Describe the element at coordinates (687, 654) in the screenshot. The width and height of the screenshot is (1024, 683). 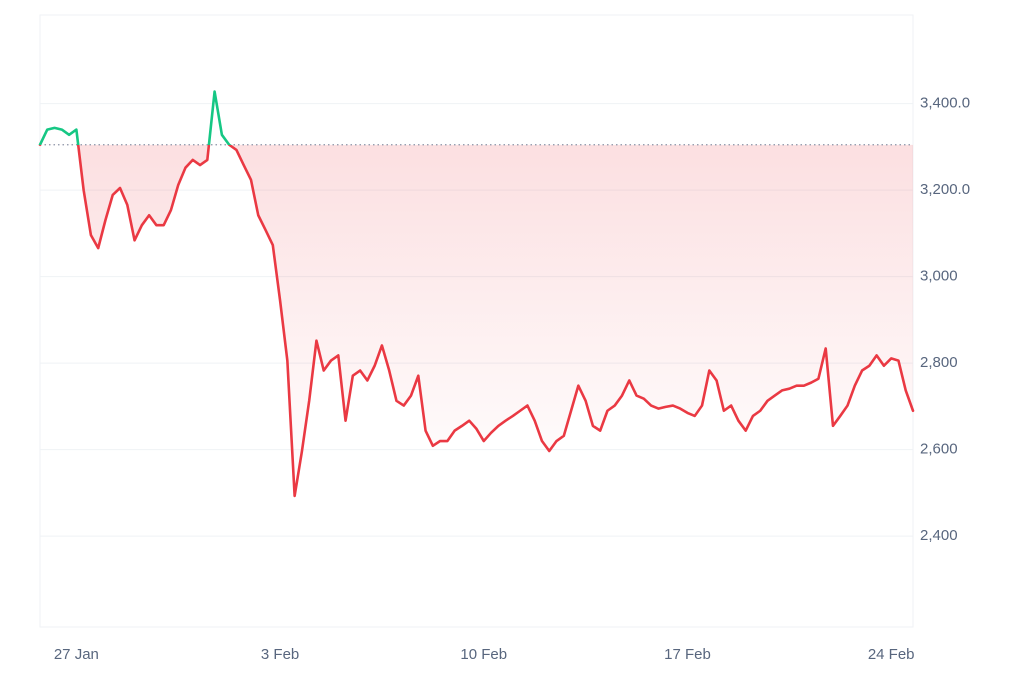
I see `x-tick-label: 17 Feb` at that location.